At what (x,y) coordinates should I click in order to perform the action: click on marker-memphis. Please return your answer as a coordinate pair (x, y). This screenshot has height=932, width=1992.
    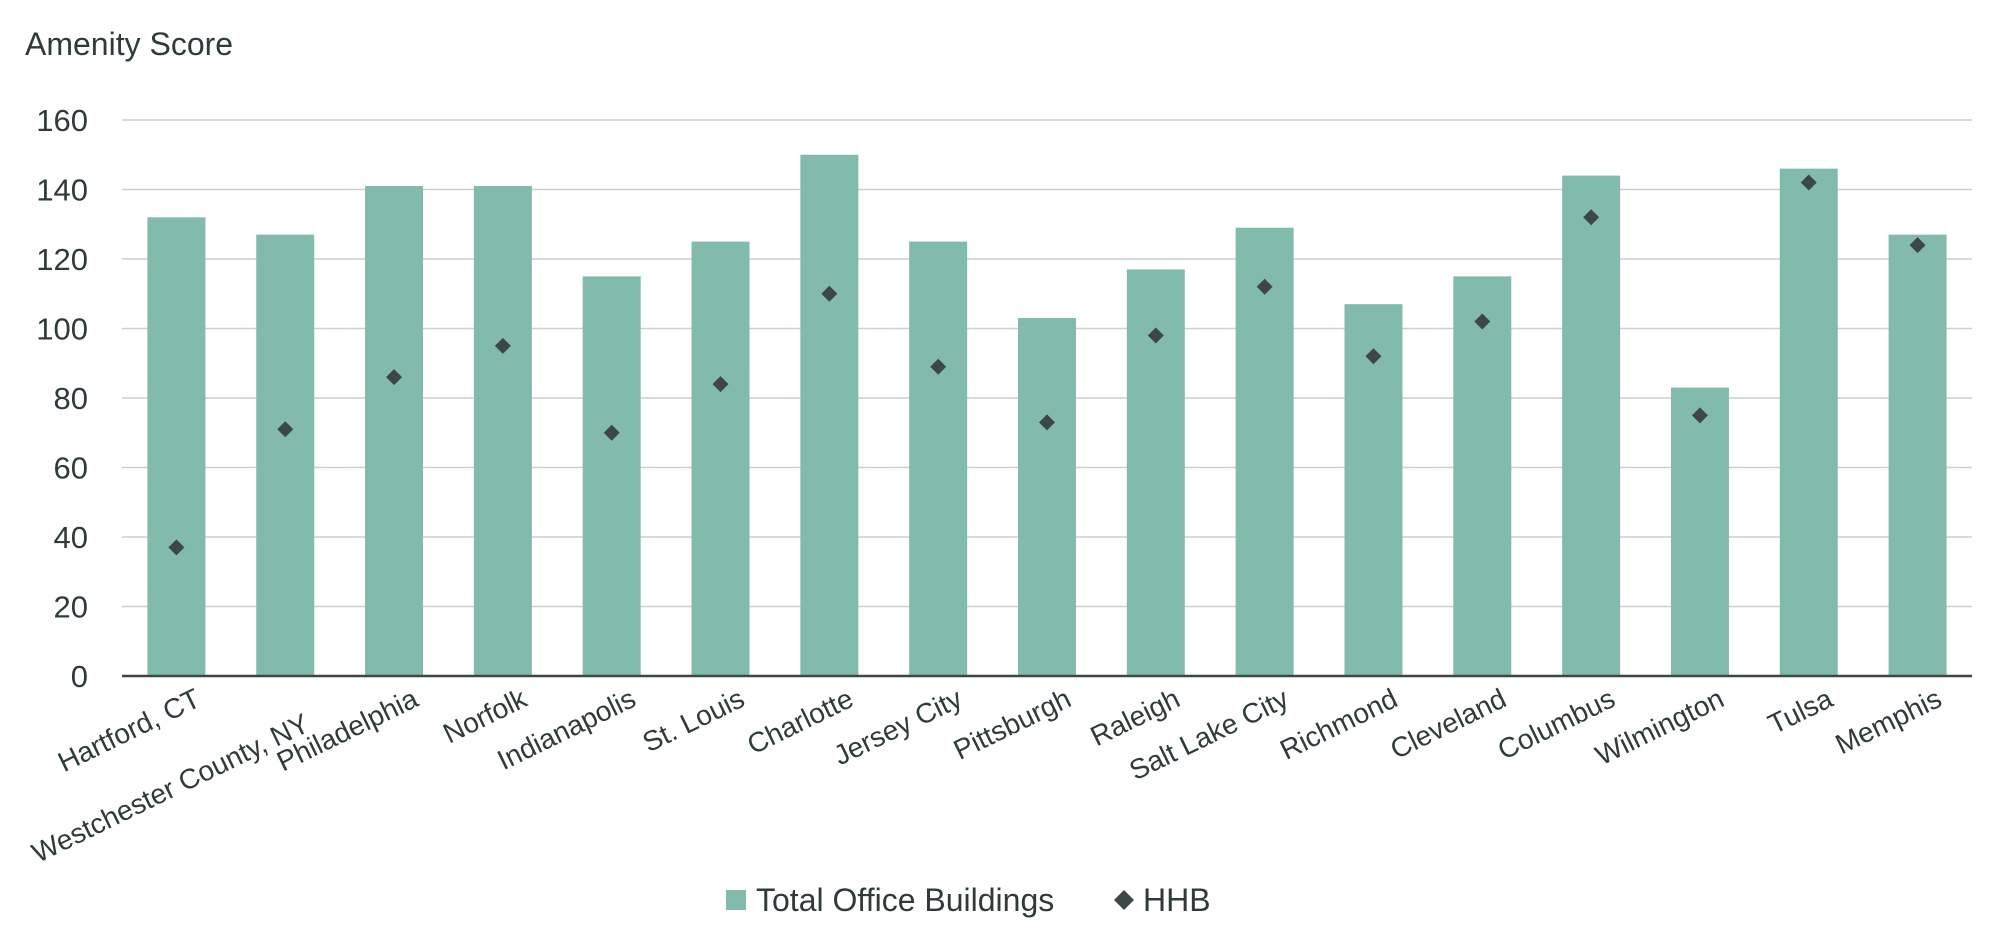
    Looking at the image, I should click on (1917, 245).